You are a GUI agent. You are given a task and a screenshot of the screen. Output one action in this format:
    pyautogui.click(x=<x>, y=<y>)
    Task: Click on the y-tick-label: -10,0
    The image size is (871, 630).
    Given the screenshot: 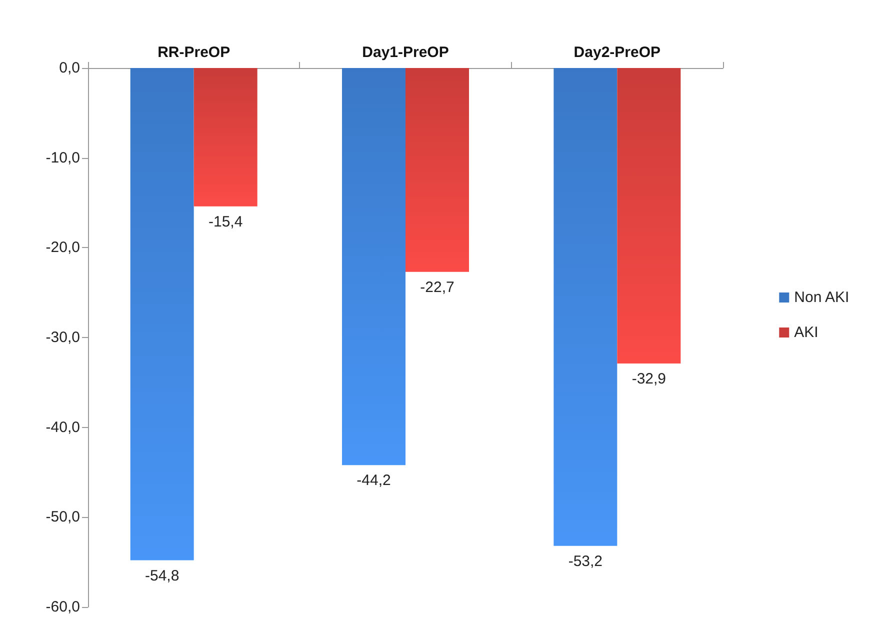 What is the action you would take?
    pyautogui.click(x=63, y=157)
    